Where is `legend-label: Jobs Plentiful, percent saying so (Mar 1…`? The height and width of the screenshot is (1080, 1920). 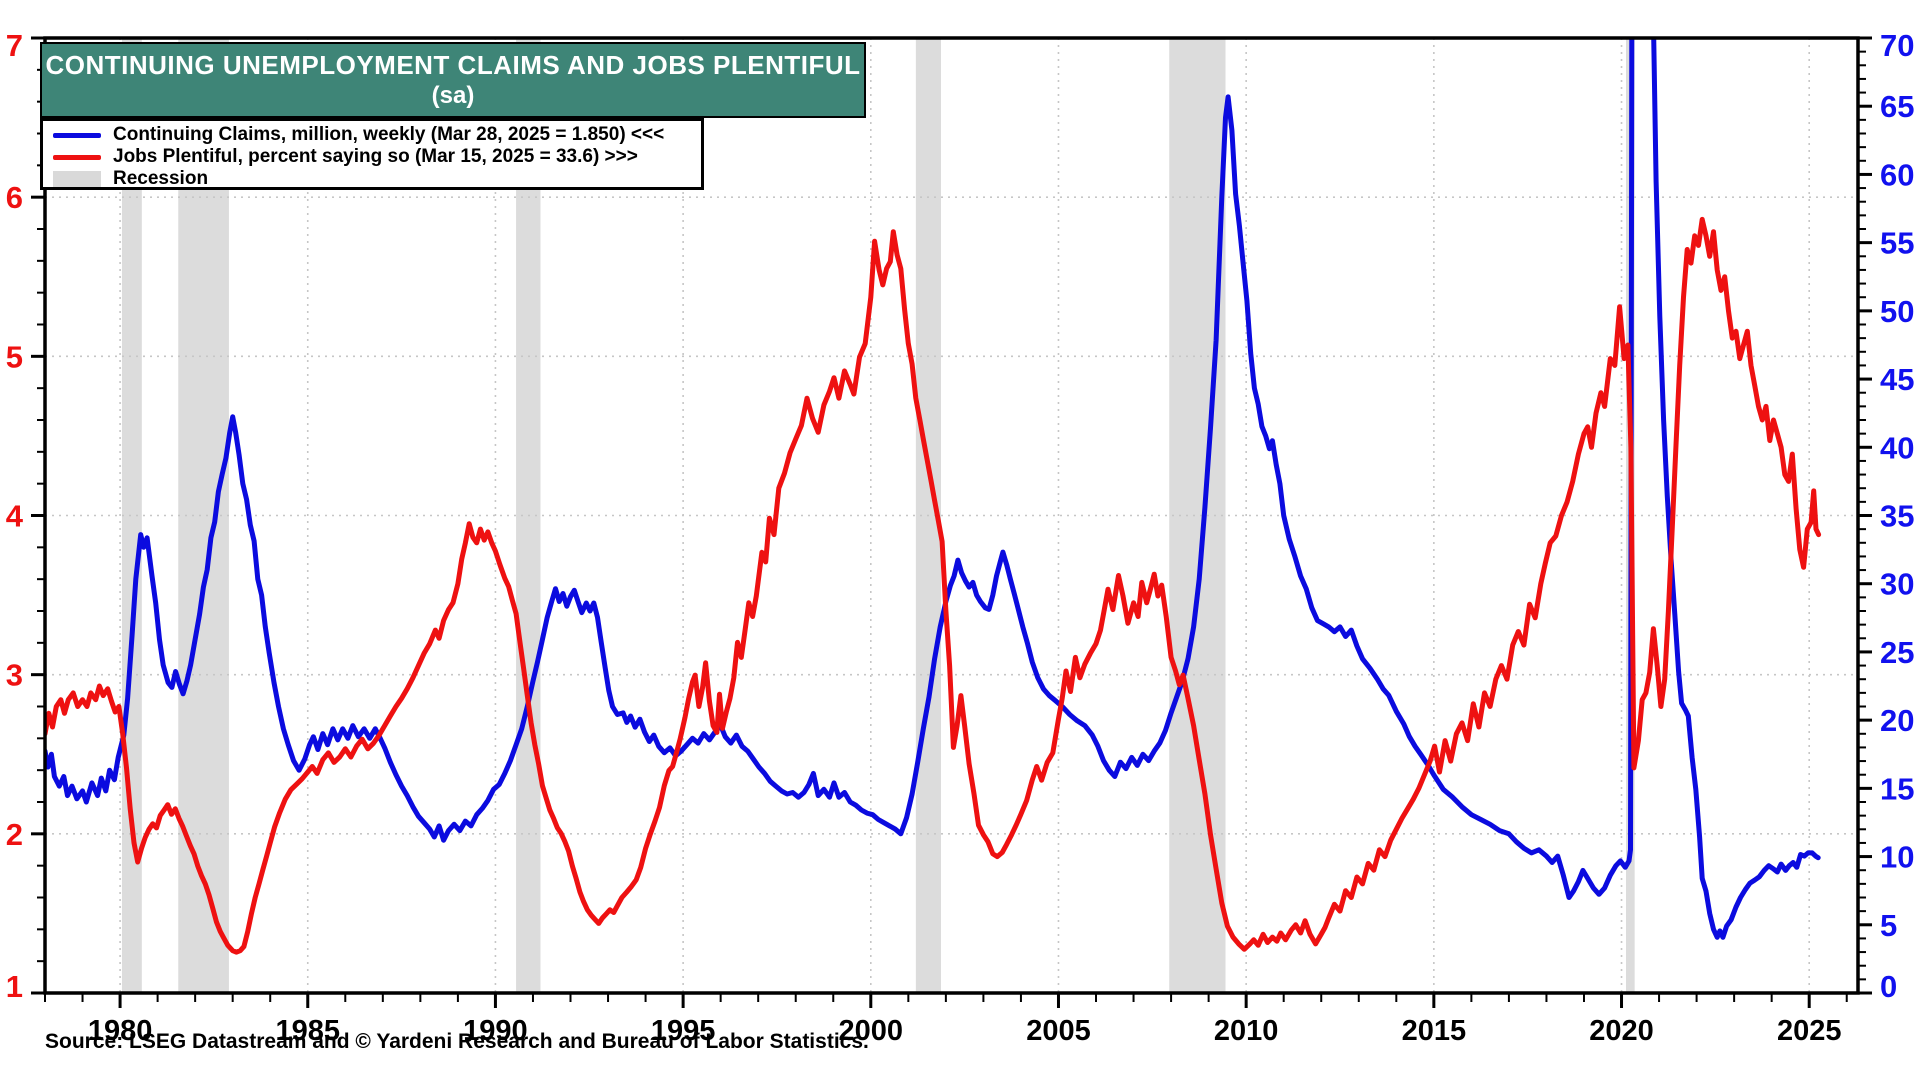 legend-label: Jobs Plentiful, percent saying so (Mar 1… is located at coordinates (375, 156).